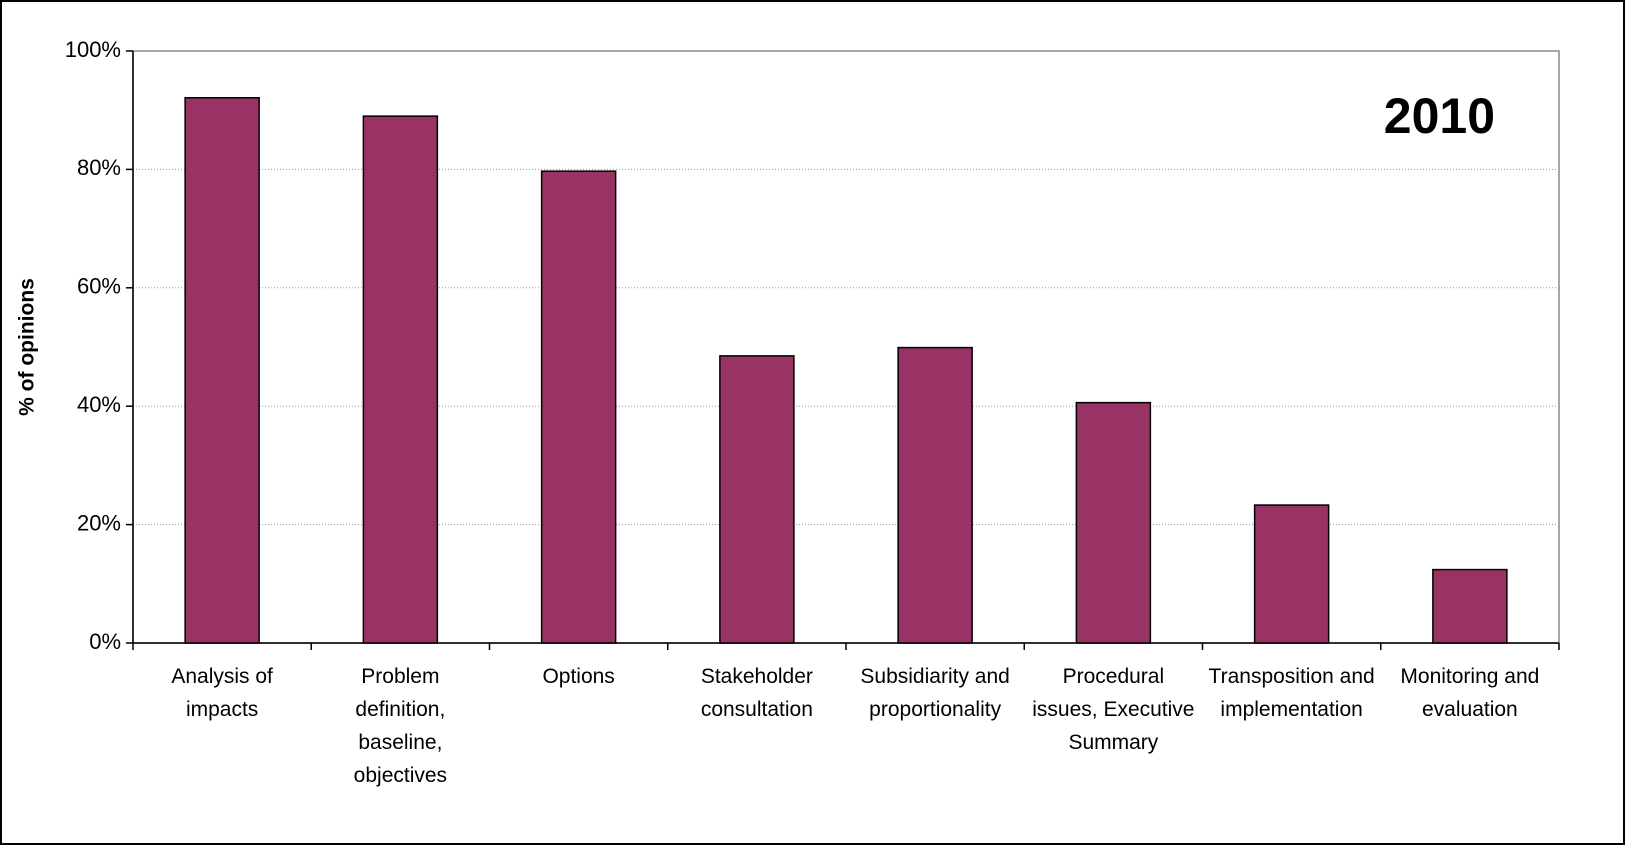 This screenshot has width=1625, height=845. What do you see at coordinates (1291, 693) in the screenshot?
I see `x-tick-label: Transposition and implementation` at bounding box center [1291, 693].